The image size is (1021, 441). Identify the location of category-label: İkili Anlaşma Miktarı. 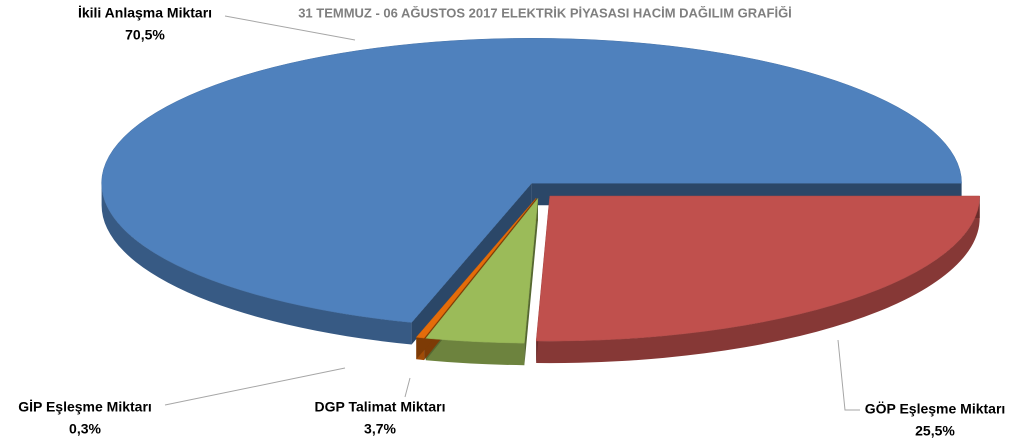
(145, 13).